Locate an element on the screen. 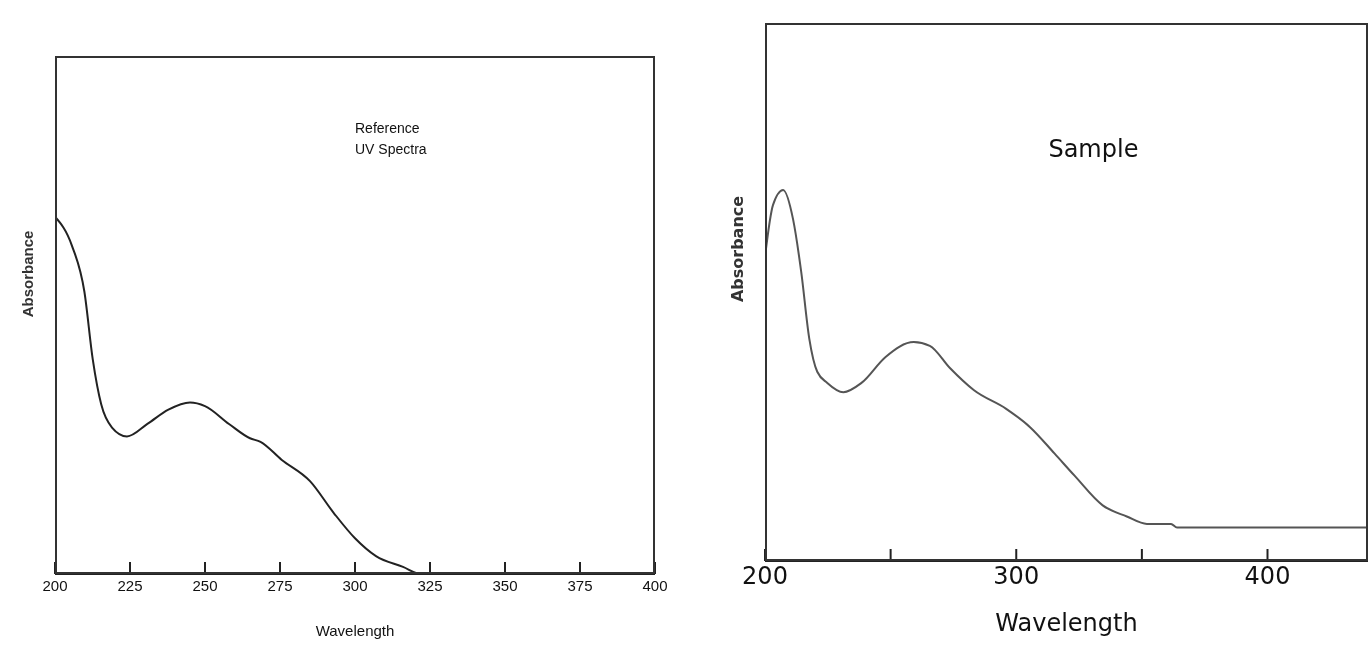 The height and width of the screenshot is (665, 1368). x-tick-label: 225 is located at coordinates (130, 585).